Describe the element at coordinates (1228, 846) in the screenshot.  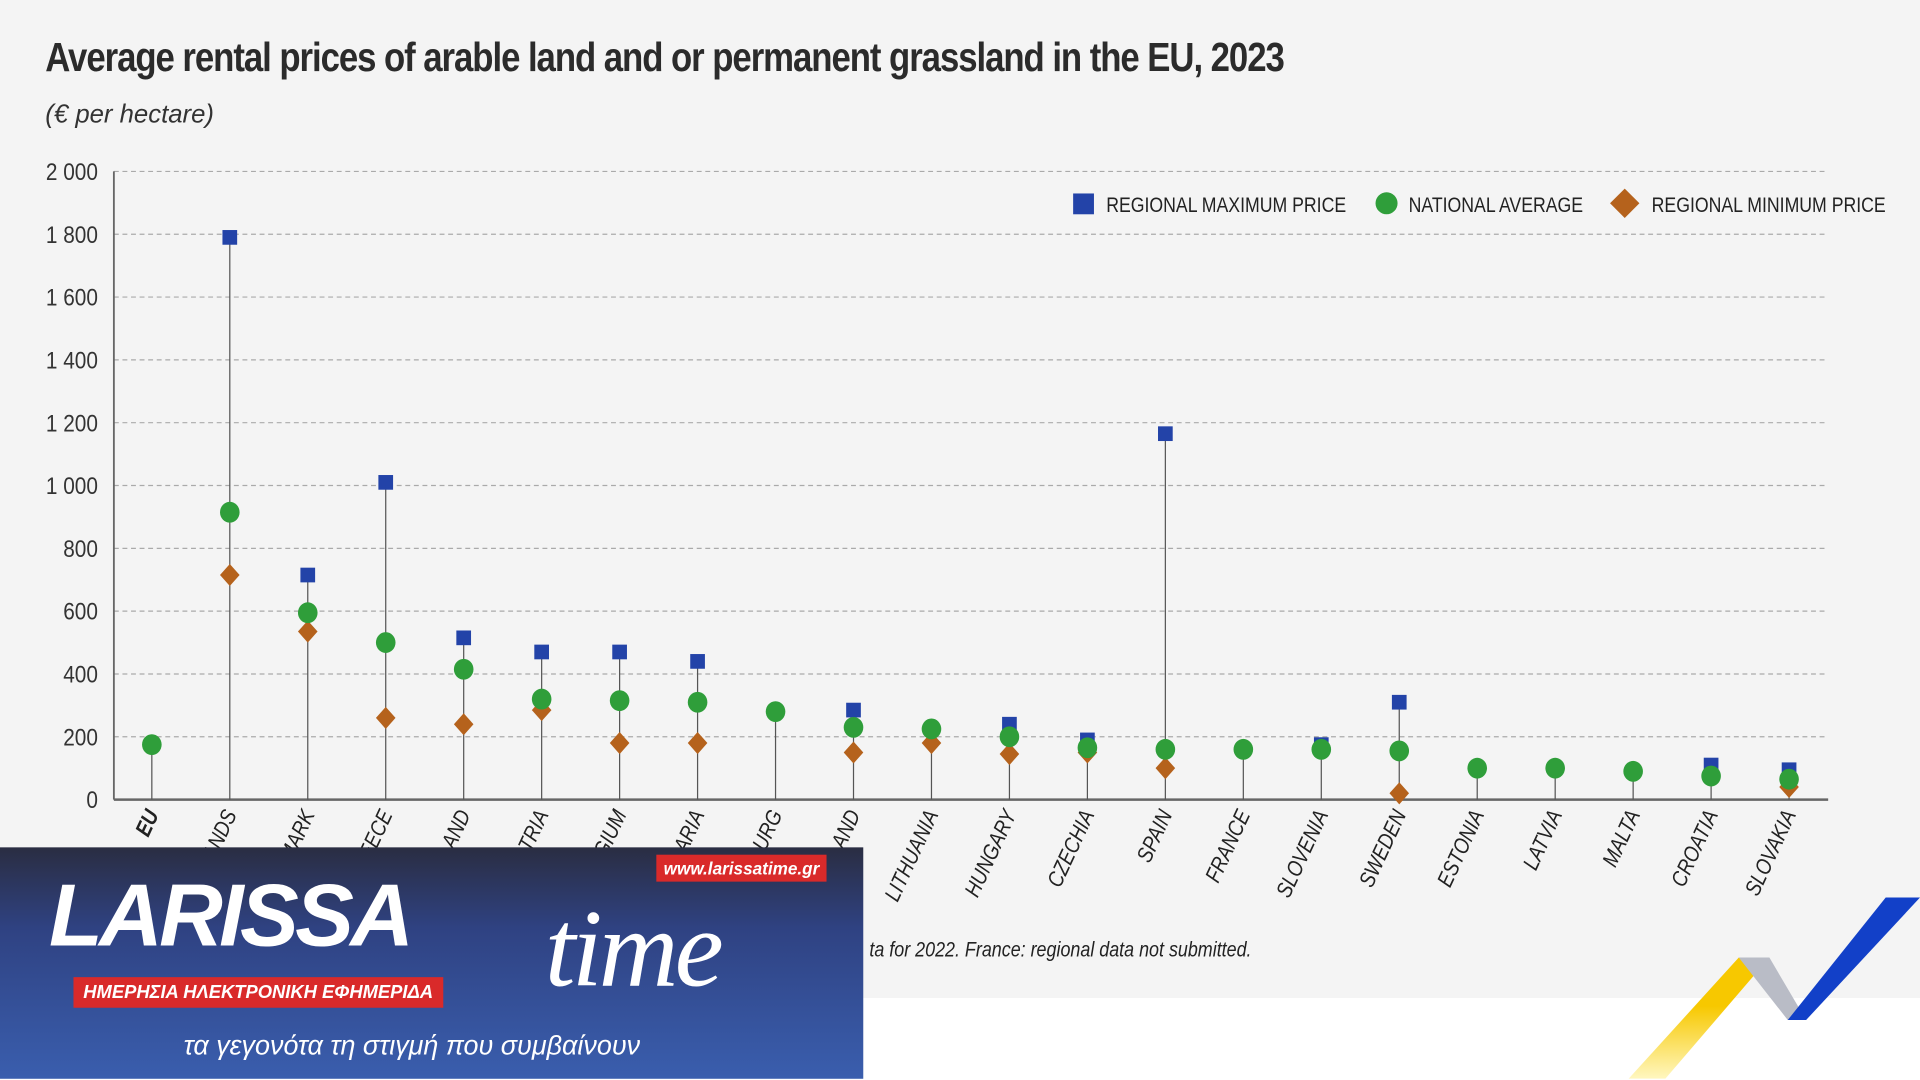
I see `x-tick-label: FRANCE` at that location.